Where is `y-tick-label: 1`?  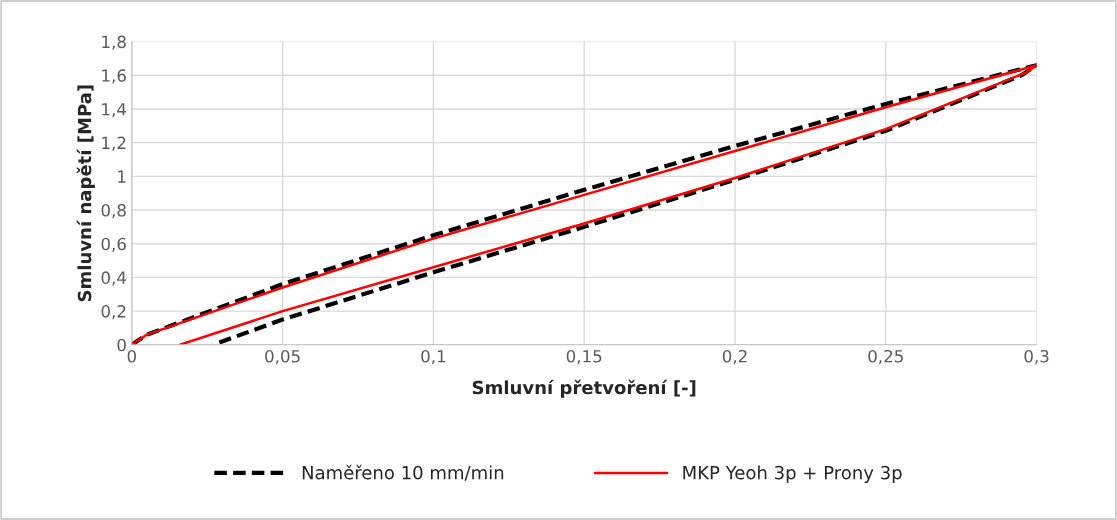 y-tick-label: 1 is located at coordinates (122, 176).